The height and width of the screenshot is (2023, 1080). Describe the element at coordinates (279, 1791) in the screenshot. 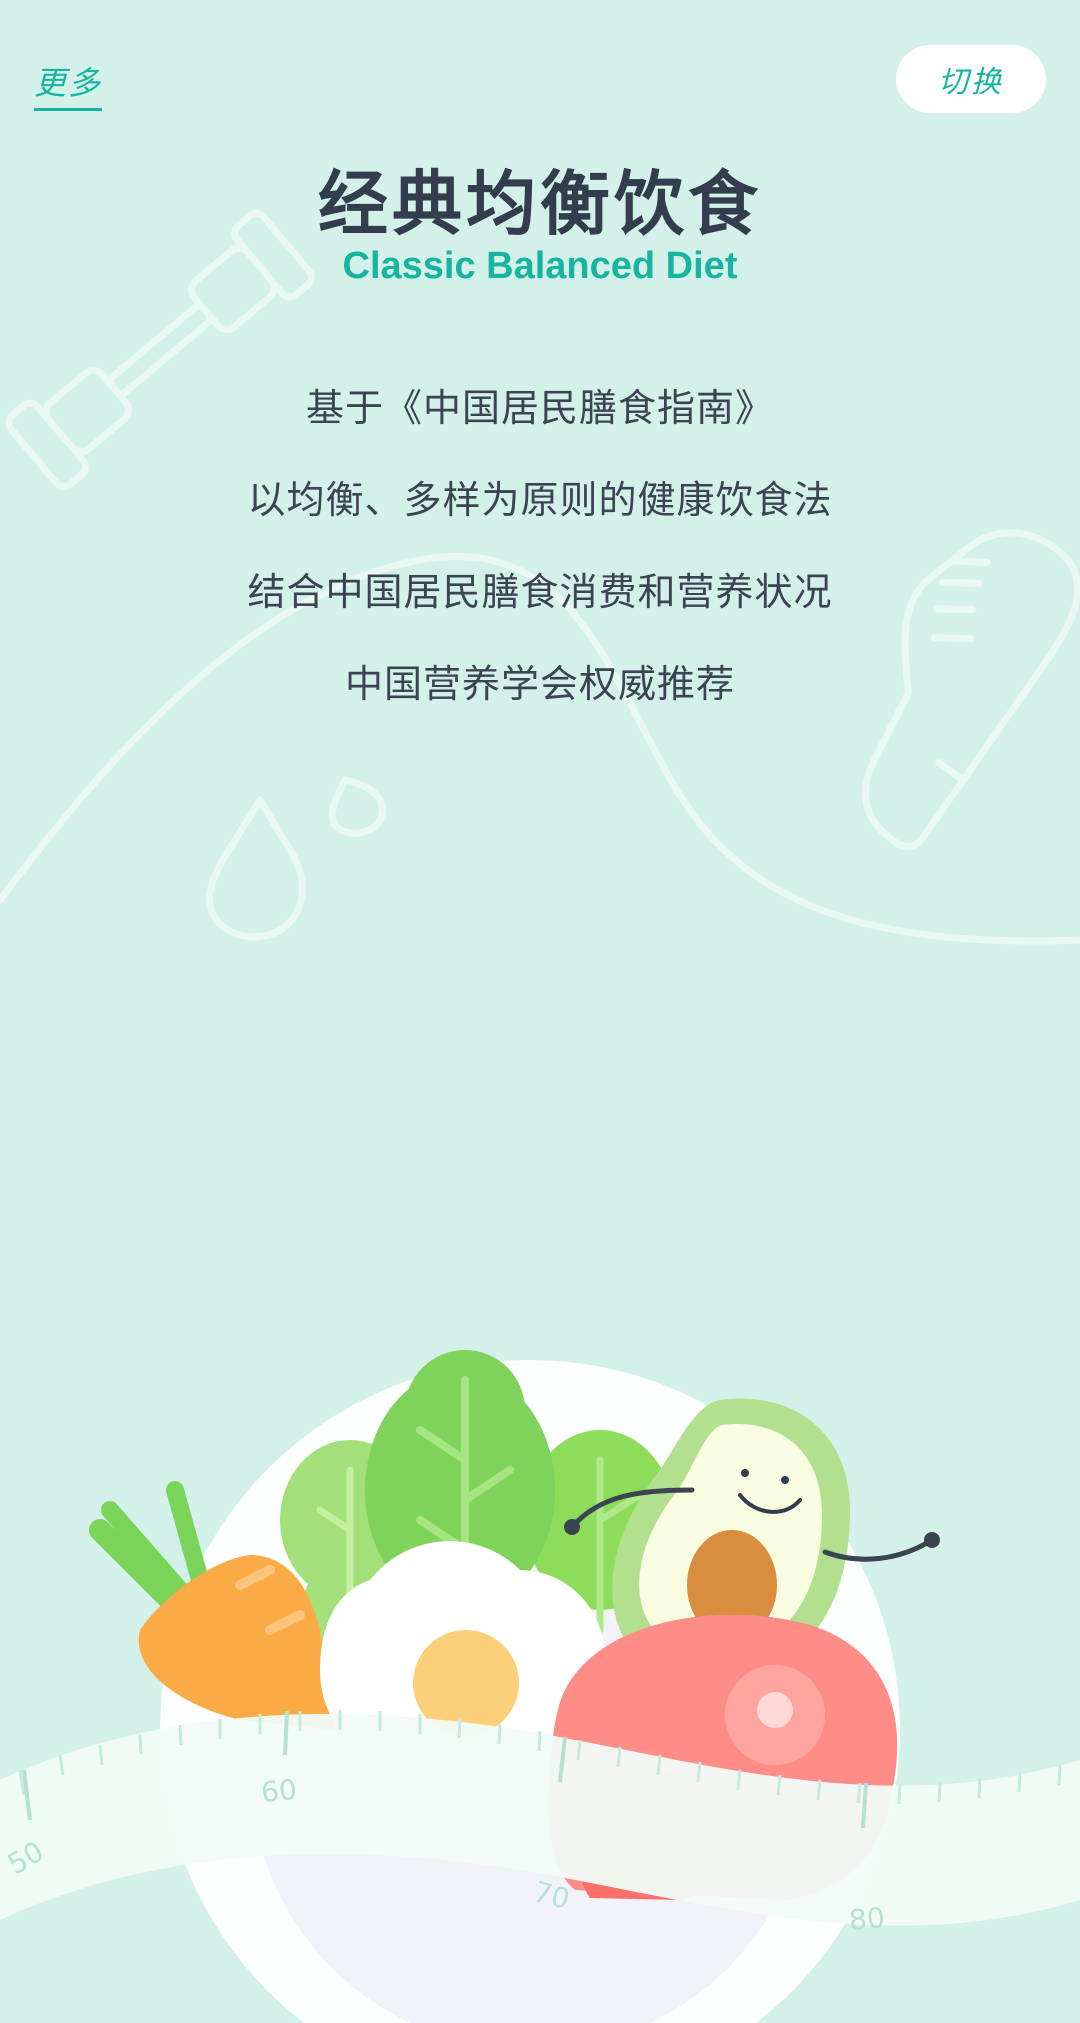

I see `tape-label: 60` at that location.